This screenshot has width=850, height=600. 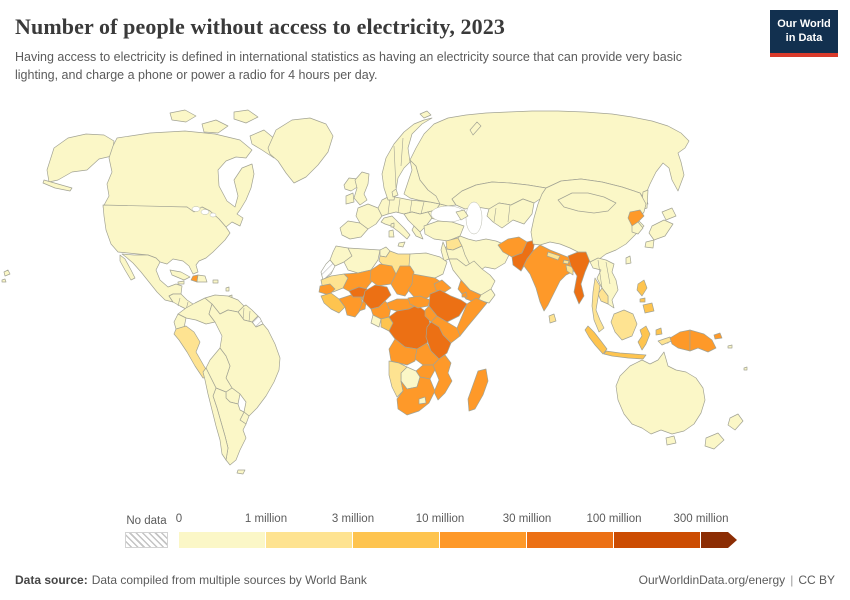 I want to click on country-indochina, so click(x=604, y=283).